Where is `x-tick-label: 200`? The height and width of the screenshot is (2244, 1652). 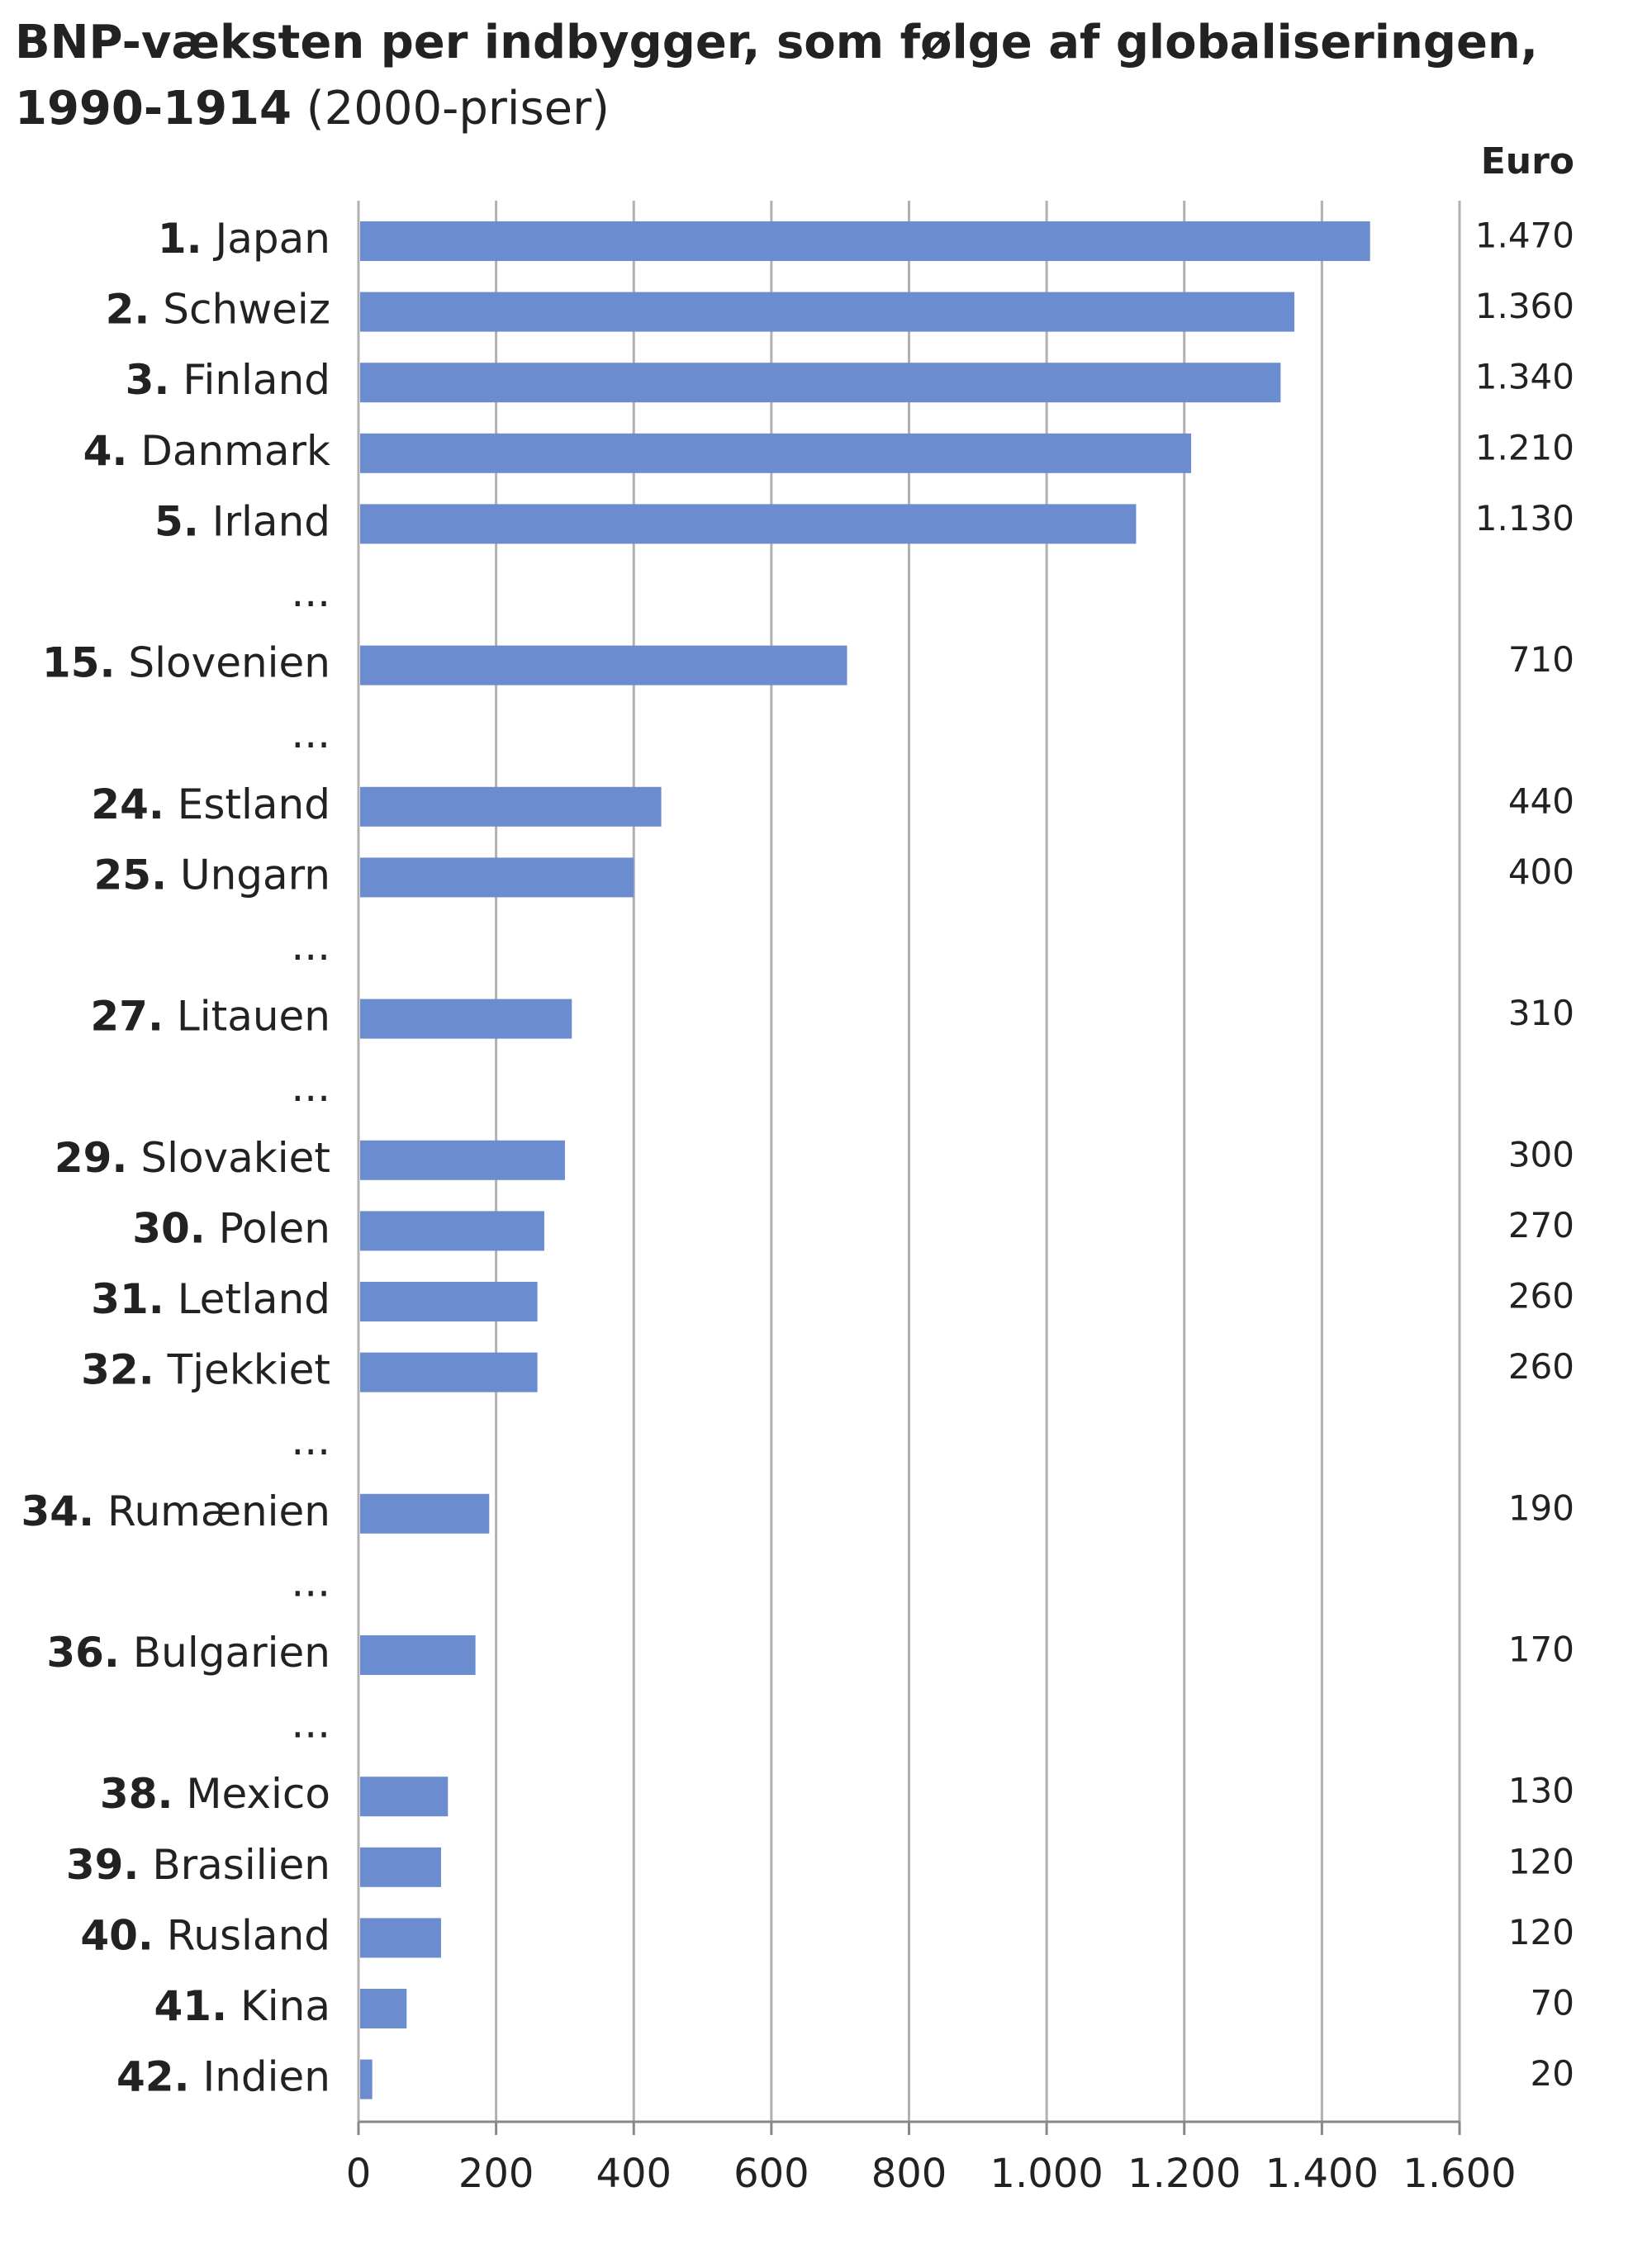 x-tick-label: 200 is located at coordinates (496, 2174).